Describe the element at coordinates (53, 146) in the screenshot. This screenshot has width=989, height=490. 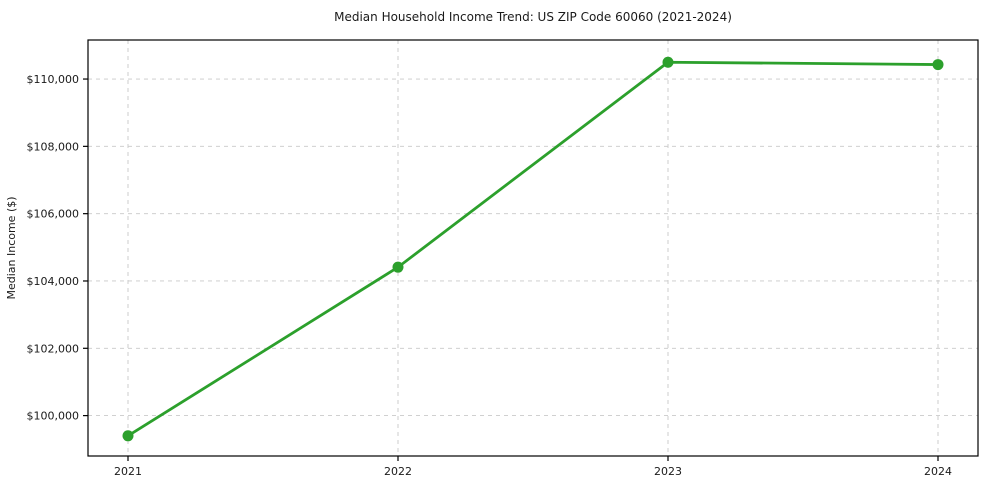
I see `y-tick-label: $108,000` at that location.